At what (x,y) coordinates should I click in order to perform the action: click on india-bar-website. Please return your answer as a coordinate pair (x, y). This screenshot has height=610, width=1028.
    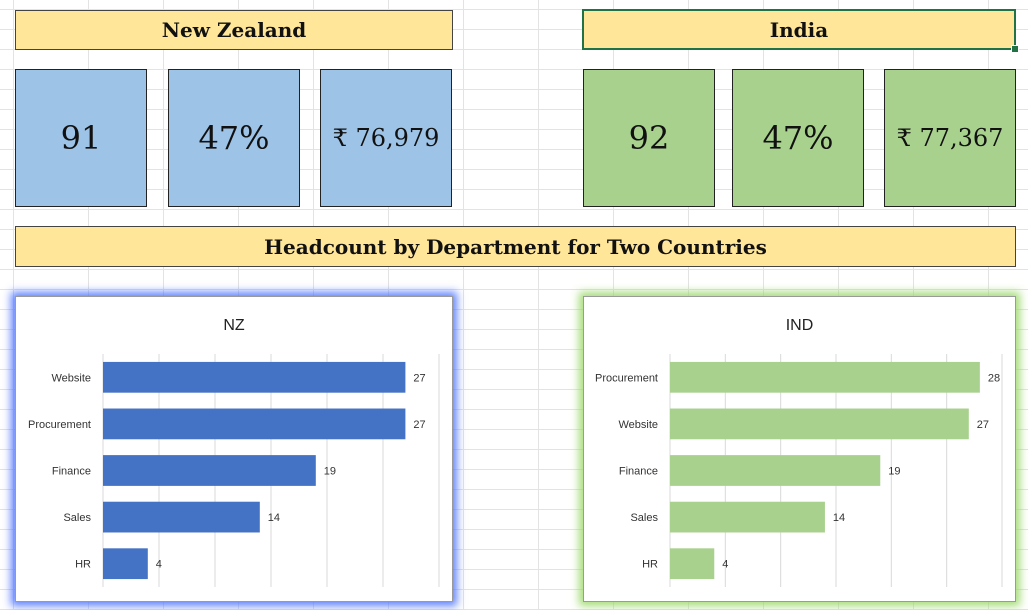
    Looking at the image, I should click on (819, 424).